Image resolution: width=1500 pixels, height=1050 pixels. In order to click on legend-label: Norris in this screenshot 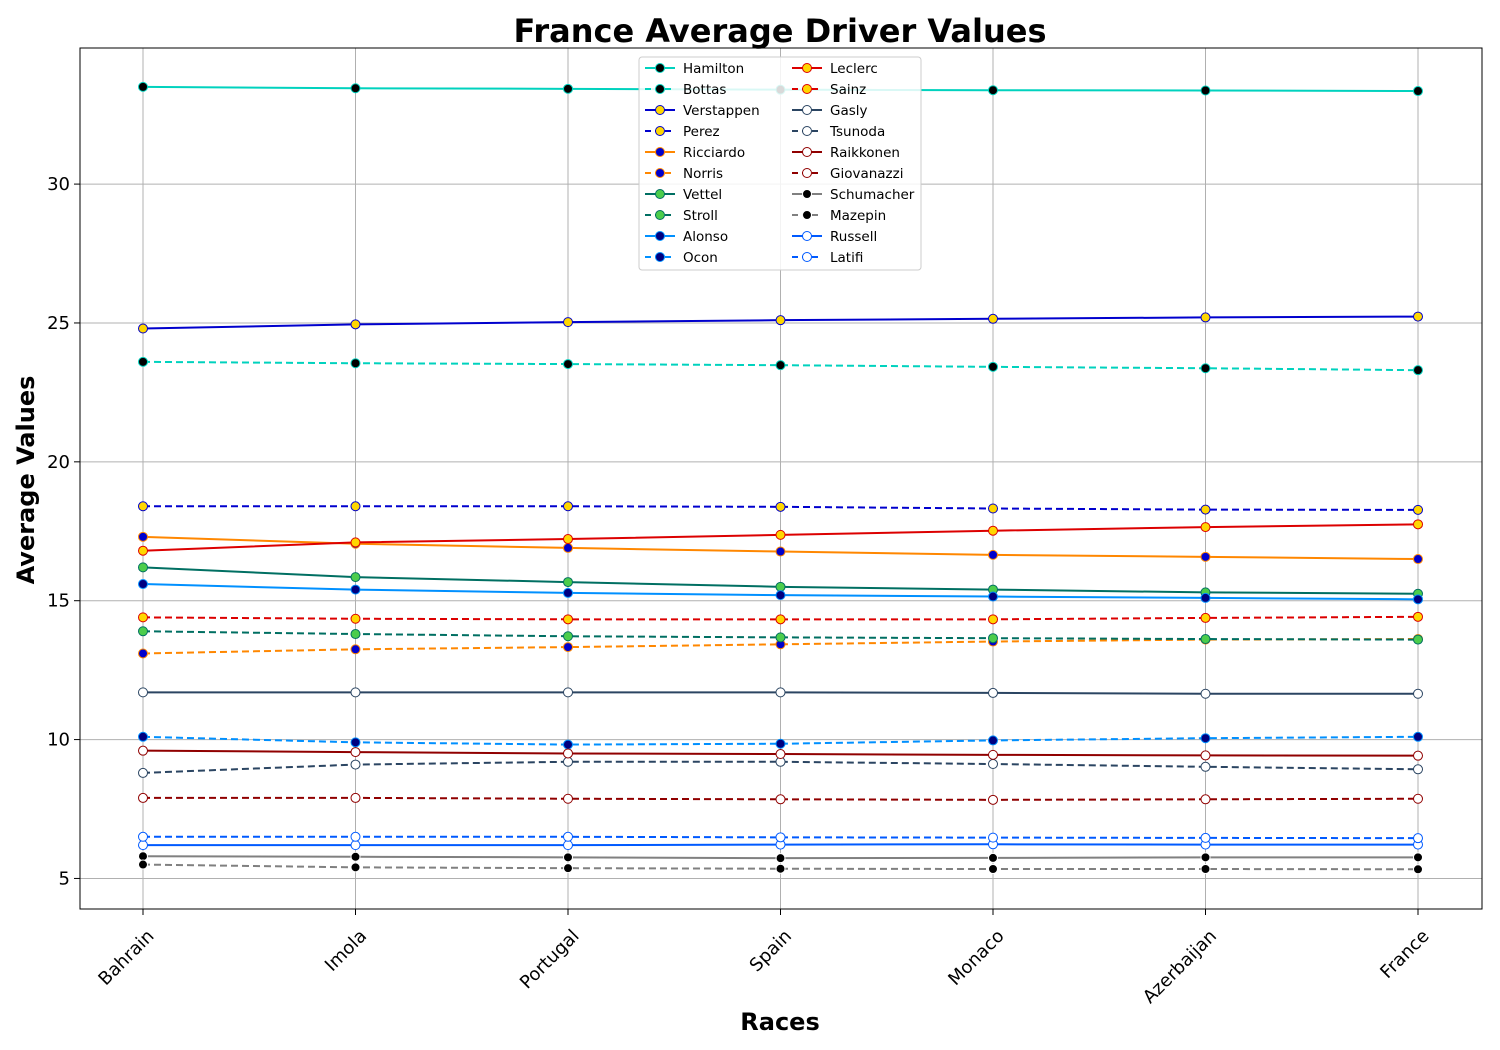, I will do `click(703, 174)`.